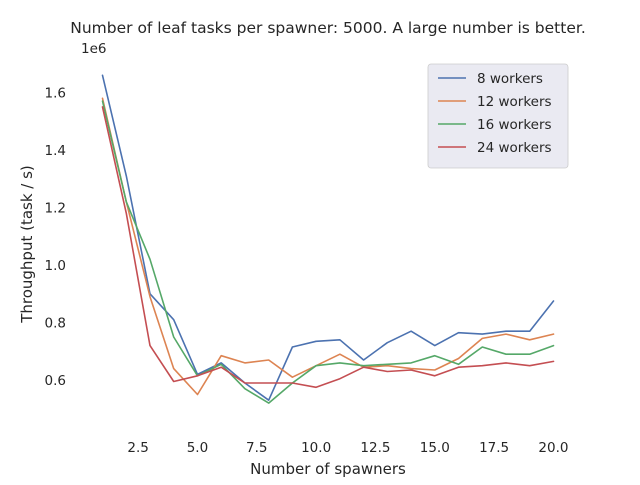  I want to click on y-tick-label: 1.4, so click(55, 151).